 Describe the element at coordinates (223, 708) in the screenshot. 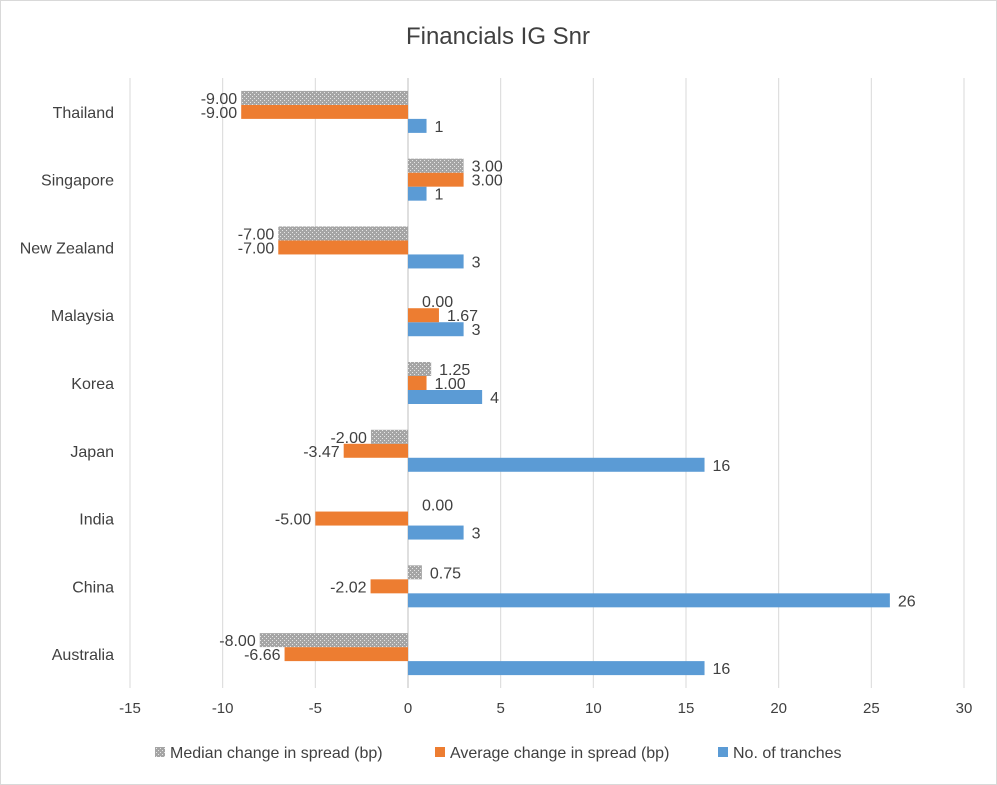

I see `x-tick-label: -10` at that location.